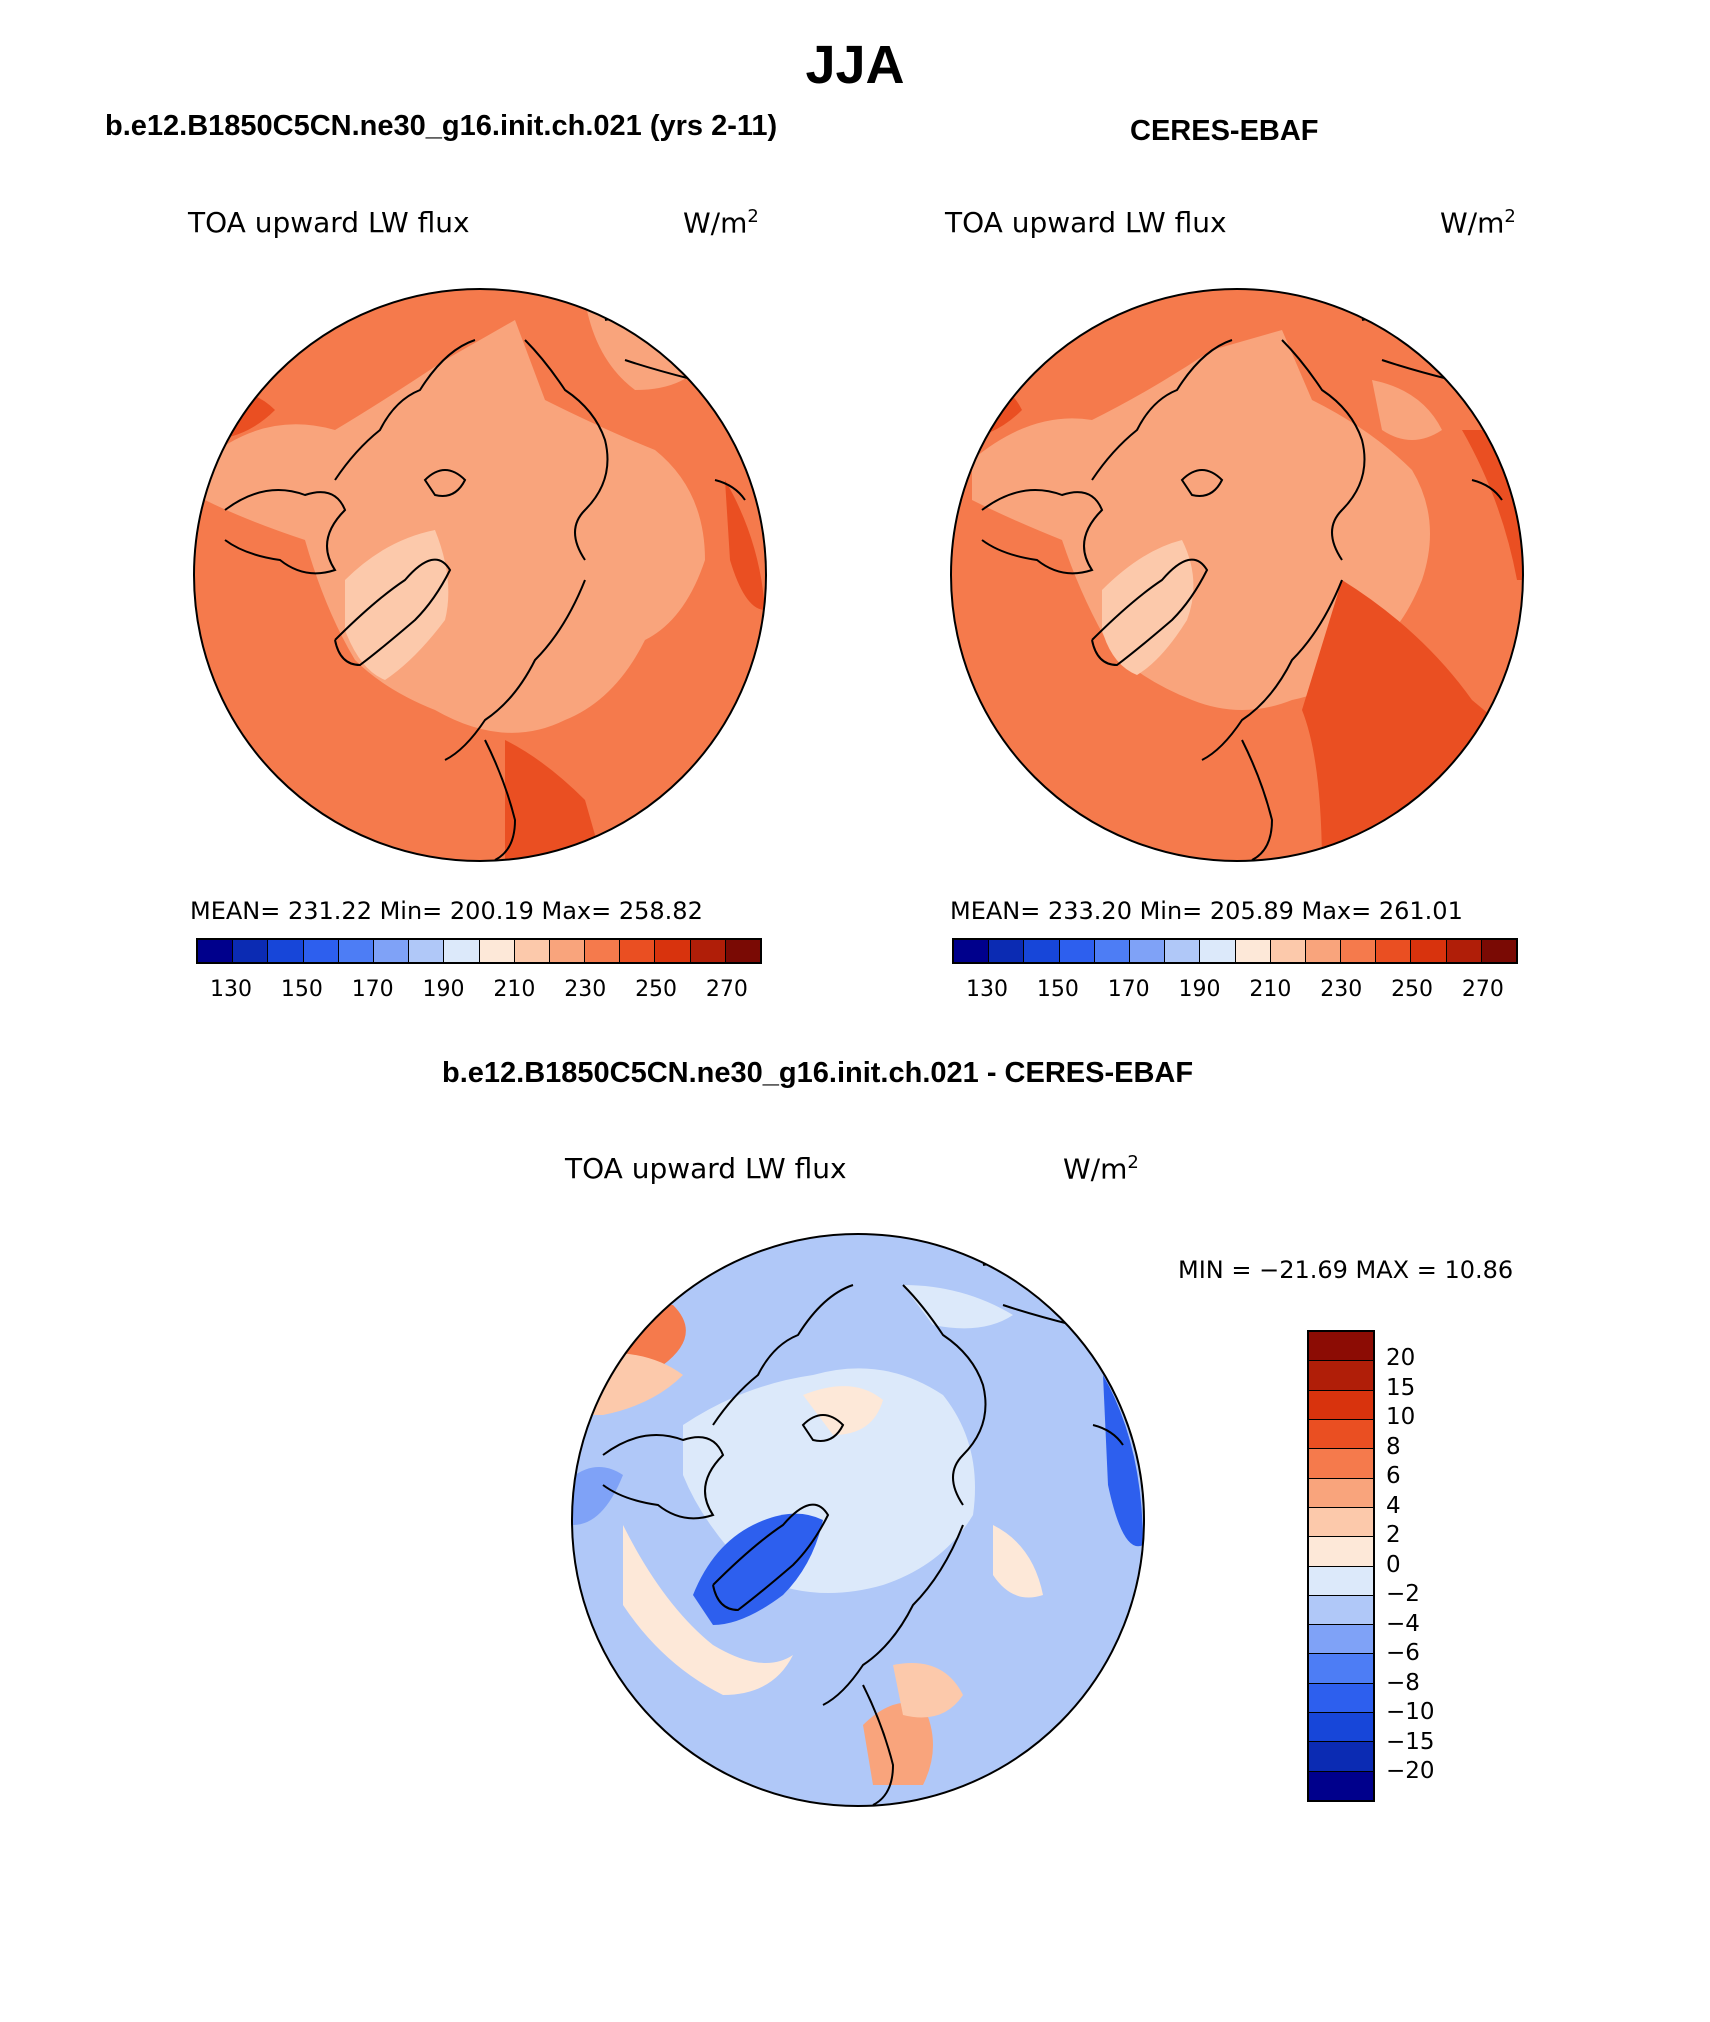 This screenshot has width=1710, height=2022. I want to click on colorbar-obs, so click(1235, 951).